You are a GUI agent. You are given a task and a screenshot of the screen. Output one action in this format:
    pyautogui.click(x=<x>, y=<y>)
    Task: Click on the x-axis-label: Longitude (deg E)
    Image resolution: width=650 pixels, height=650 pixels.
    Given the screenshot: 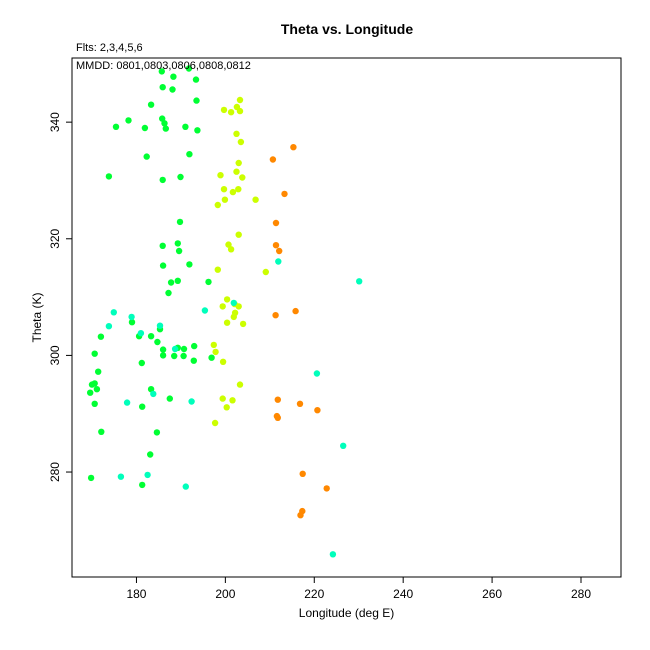 What is the action you would take?
    pyautogui.click(x=346, y=613)
    